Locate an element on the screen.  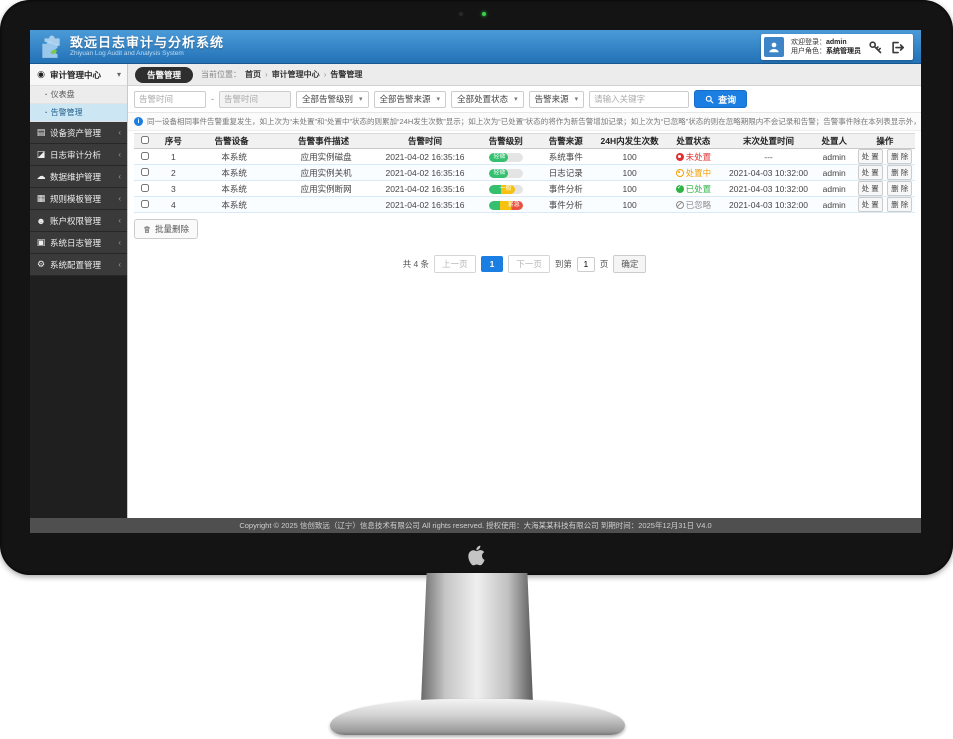
search-label: 查询 is located at coordinates (727, 99).